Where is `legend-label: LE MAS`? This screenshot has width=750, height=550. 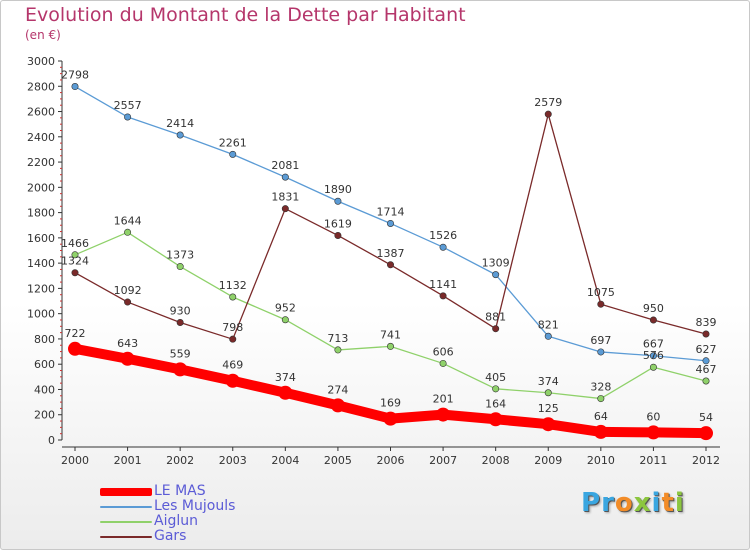
legend-label: LE MAS is located at coordinates (180, 491).